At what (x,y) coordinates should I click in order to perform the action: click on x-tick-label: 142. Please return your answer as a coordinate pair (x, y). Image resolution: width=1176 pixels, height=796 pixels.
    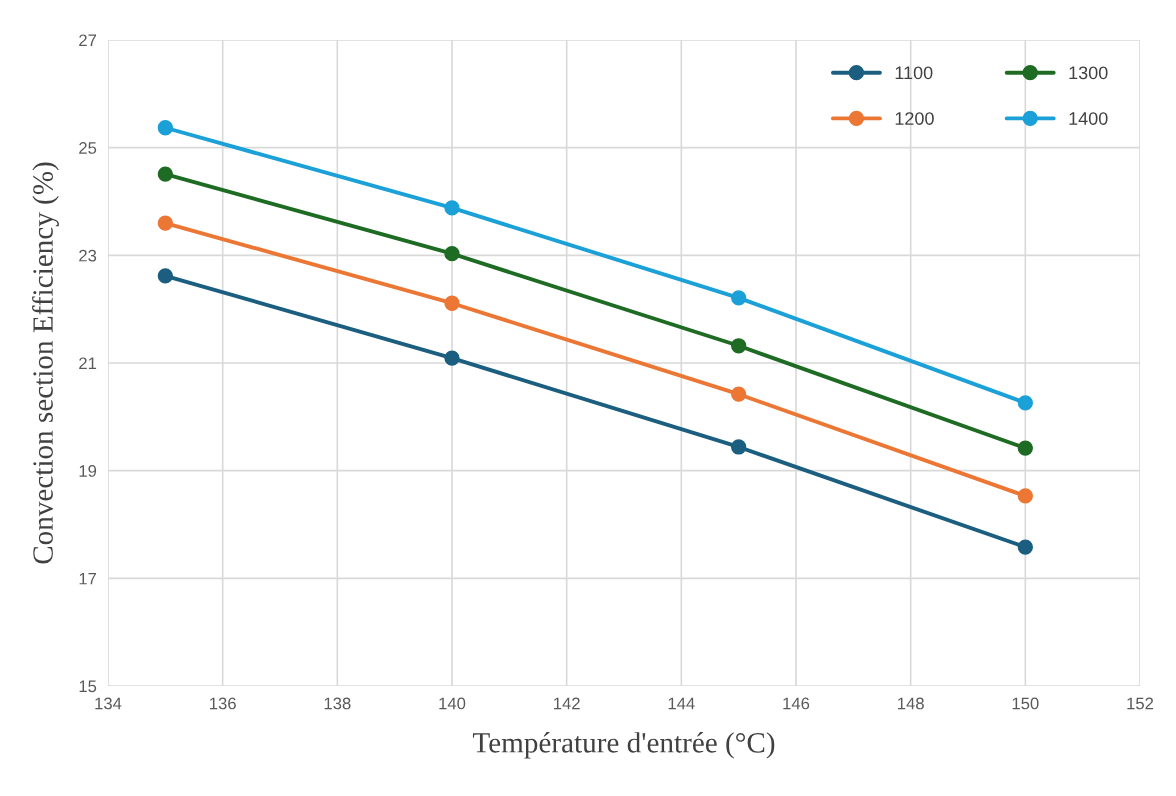
    Looking at the image, I should click on (567, 703).